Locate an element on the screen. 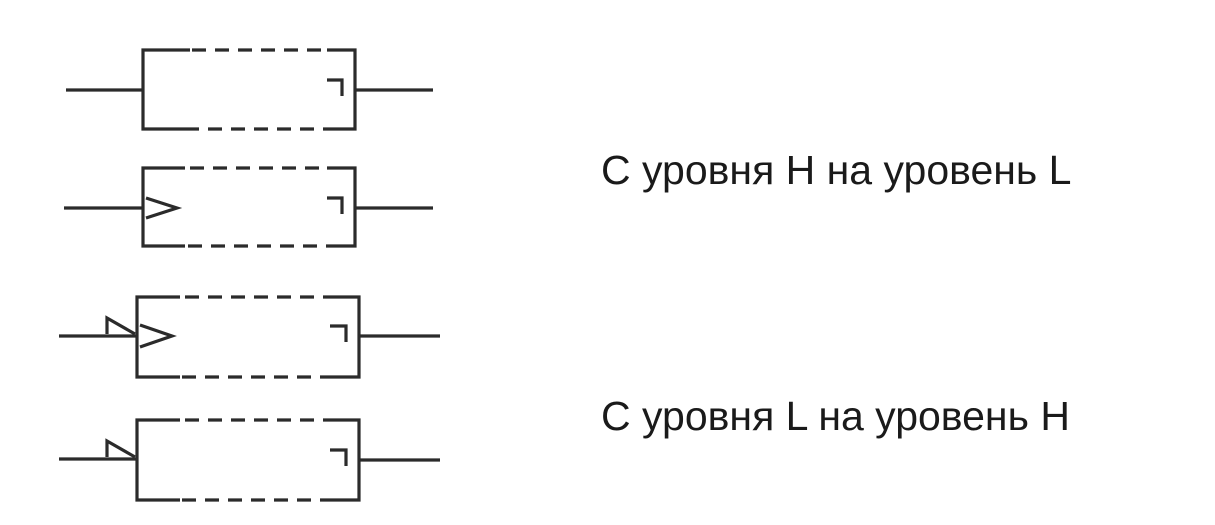 The height and width of the screenshot is (525, 1215). symbol-negated-input is located at coordinates (249, 460).